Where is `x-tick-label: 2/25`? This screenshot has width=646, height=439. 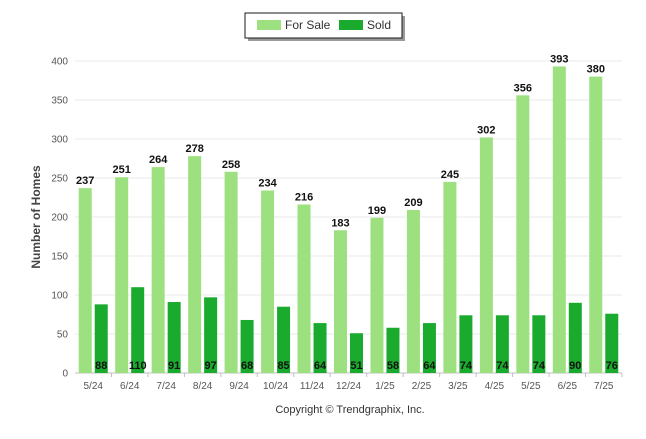 x-tick-label: 2/25 is located at coordinates (422, 386).